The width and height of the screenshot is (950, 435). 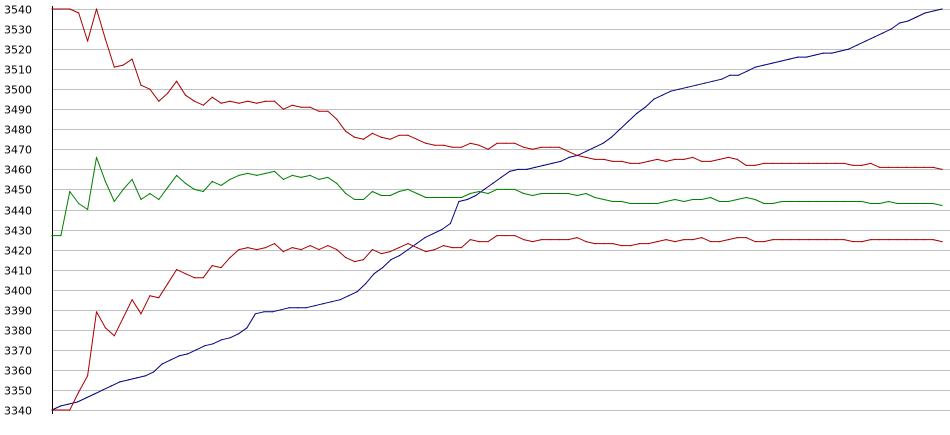 I want to click on y-tick-label: 3360, so click(x=18, y=371).